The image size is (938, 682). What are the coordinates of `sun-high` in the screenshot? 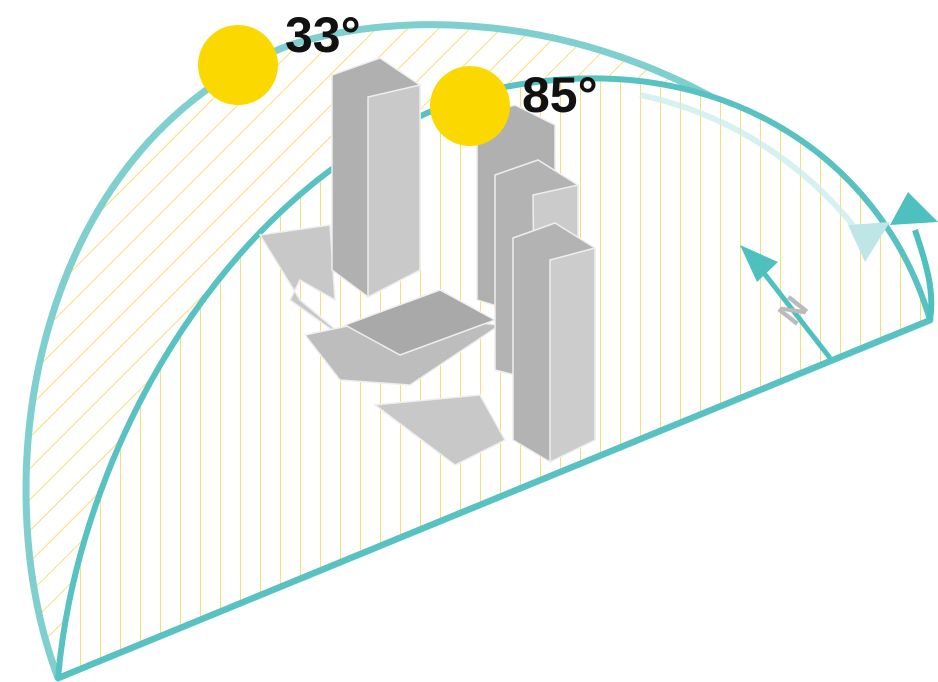 It's located at (470, 106).